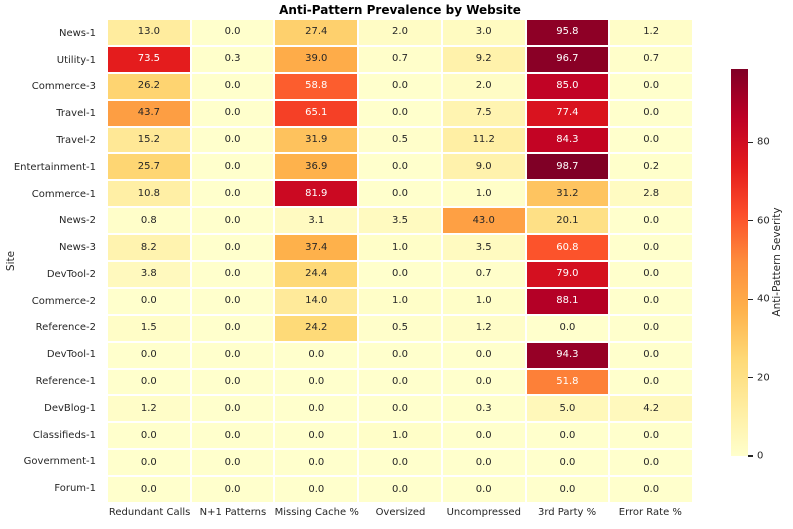 The width and height of the screenshot is (793, 529). What do you see at coordinates (63, 301) in the screenshot?
I see `y-tick-label: Commerce-2` at bounding box center [63, 301].